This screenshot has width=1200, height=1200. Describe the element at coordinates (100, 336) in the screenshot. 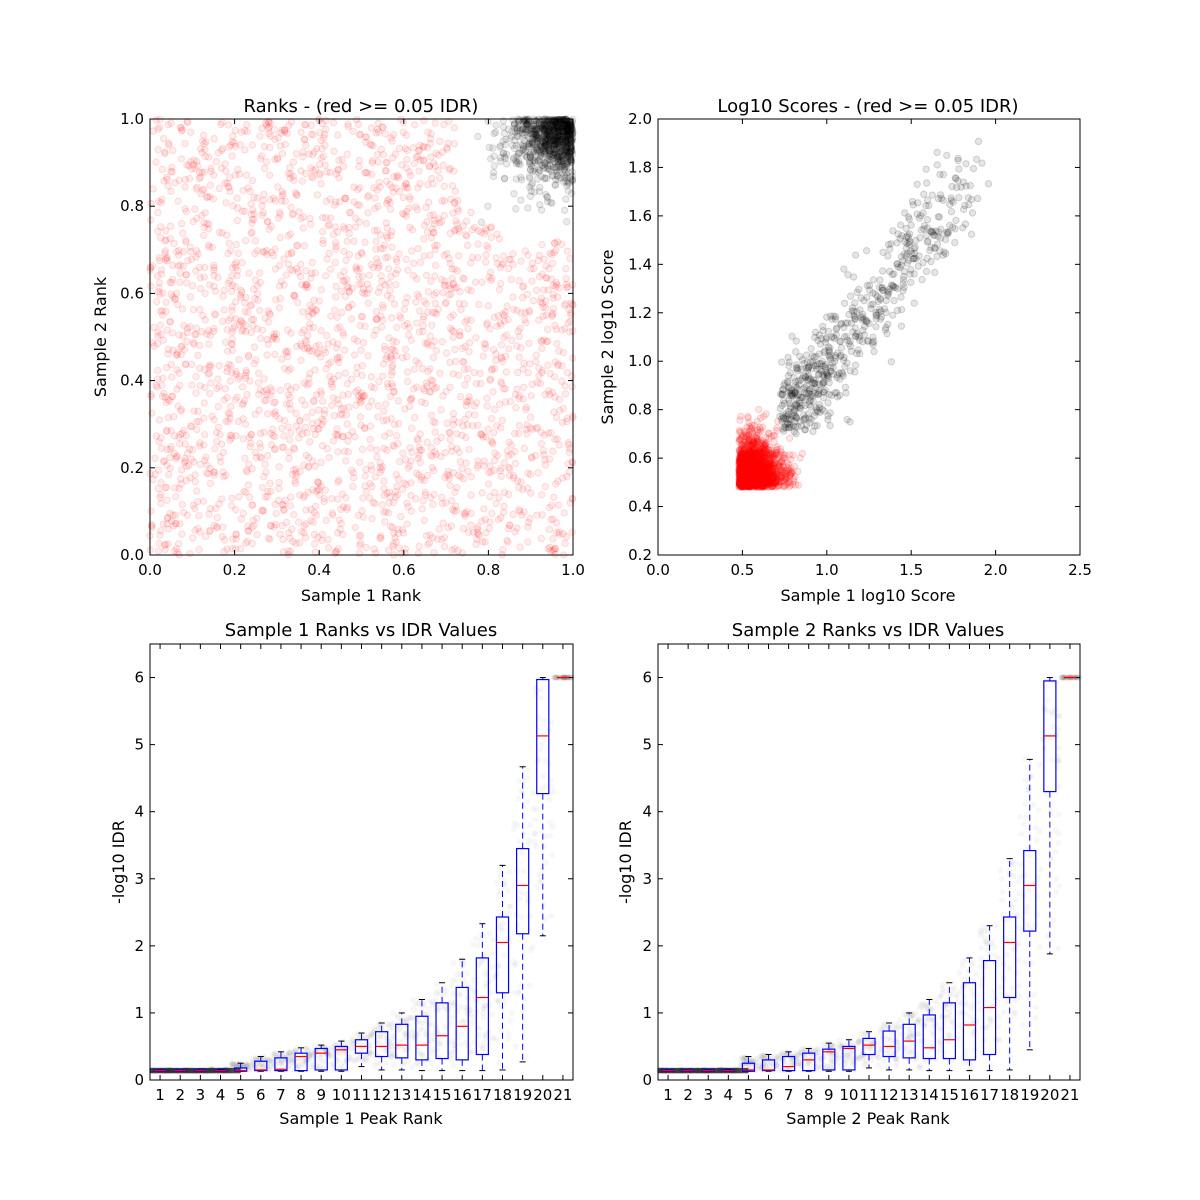

I see `y-axis-label: Sample 2 Rank` at that location.